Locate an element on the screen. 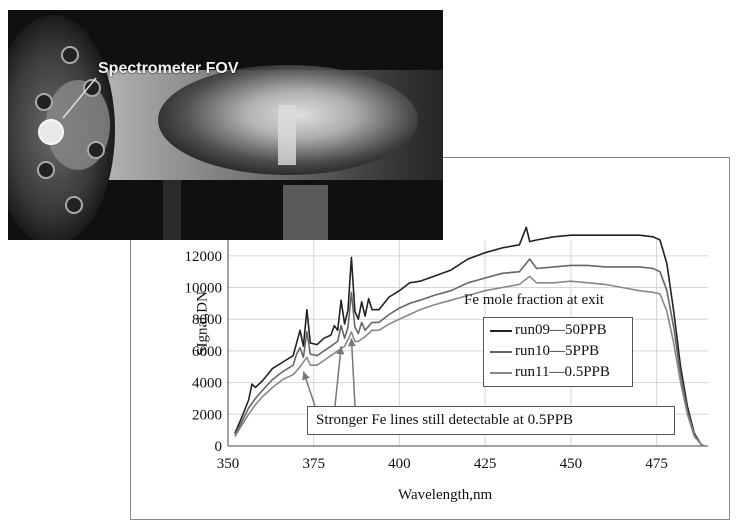 The height and width of the screenshot is (531, 747). x-tick-label: 400 is located at coordinates (399, 464).